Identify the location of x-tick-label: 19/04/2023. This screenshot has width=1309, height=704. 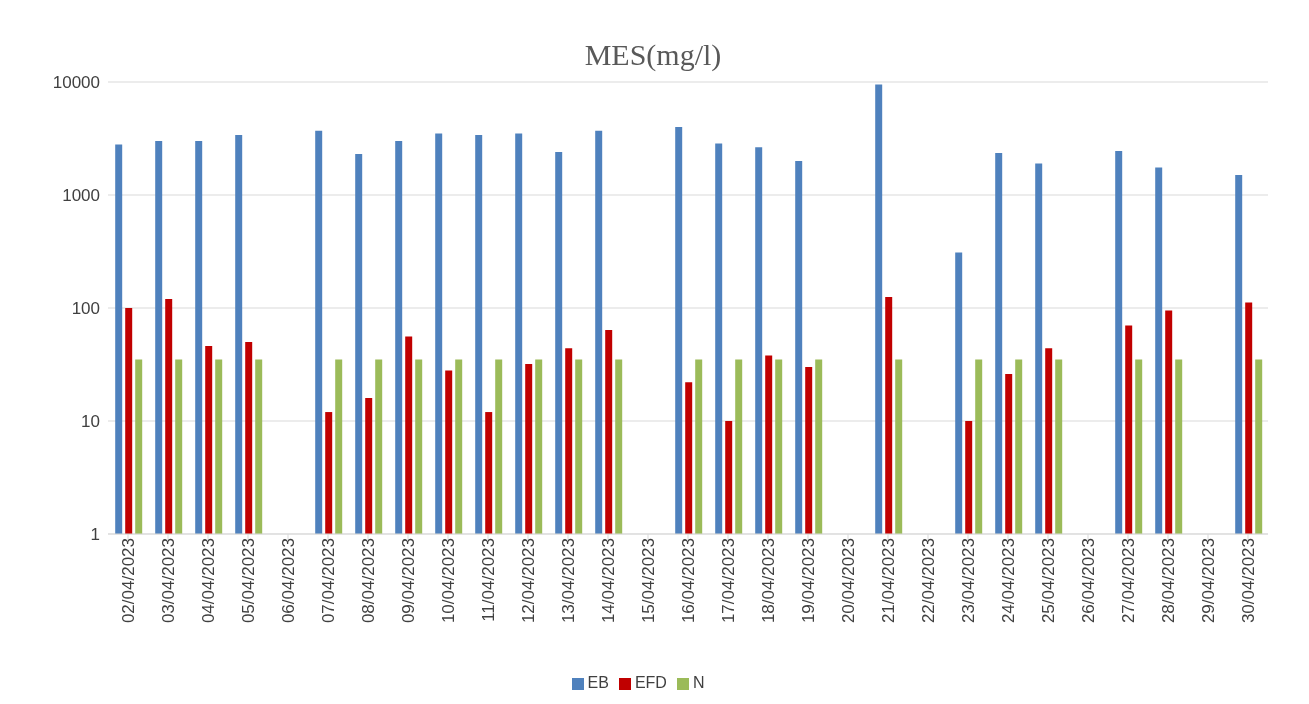
(809, 581).